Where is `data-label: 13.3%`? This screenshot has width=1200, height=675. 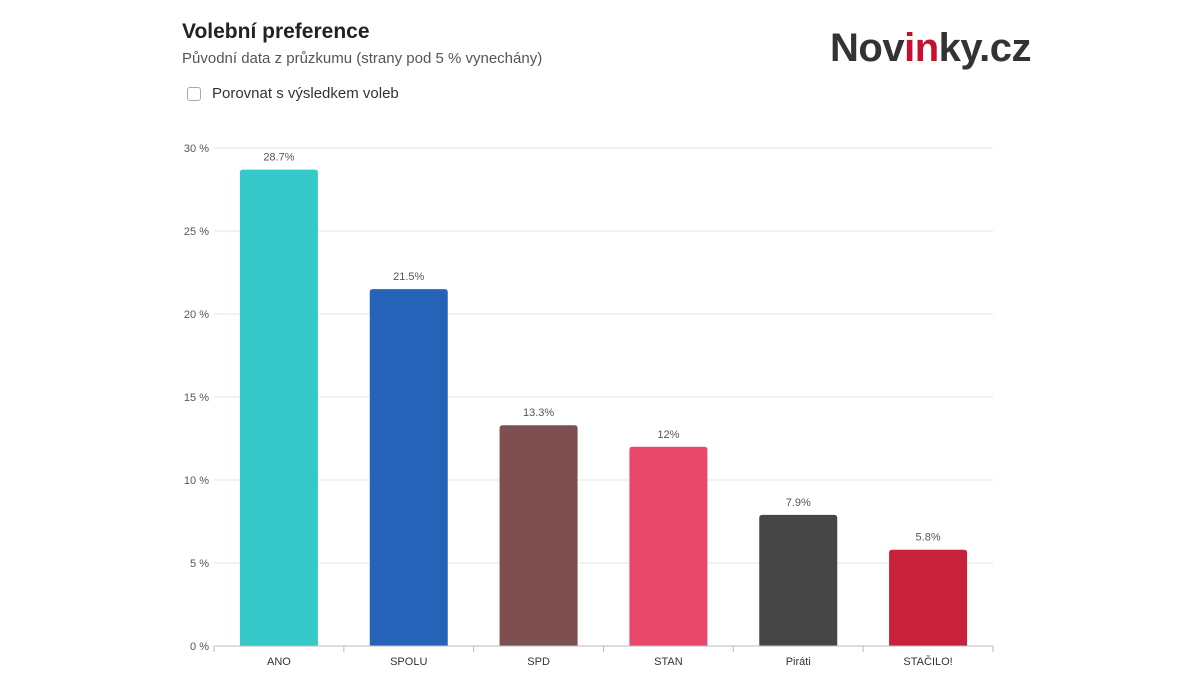
data-label: 13.3% is located at coordinates (538, 413).